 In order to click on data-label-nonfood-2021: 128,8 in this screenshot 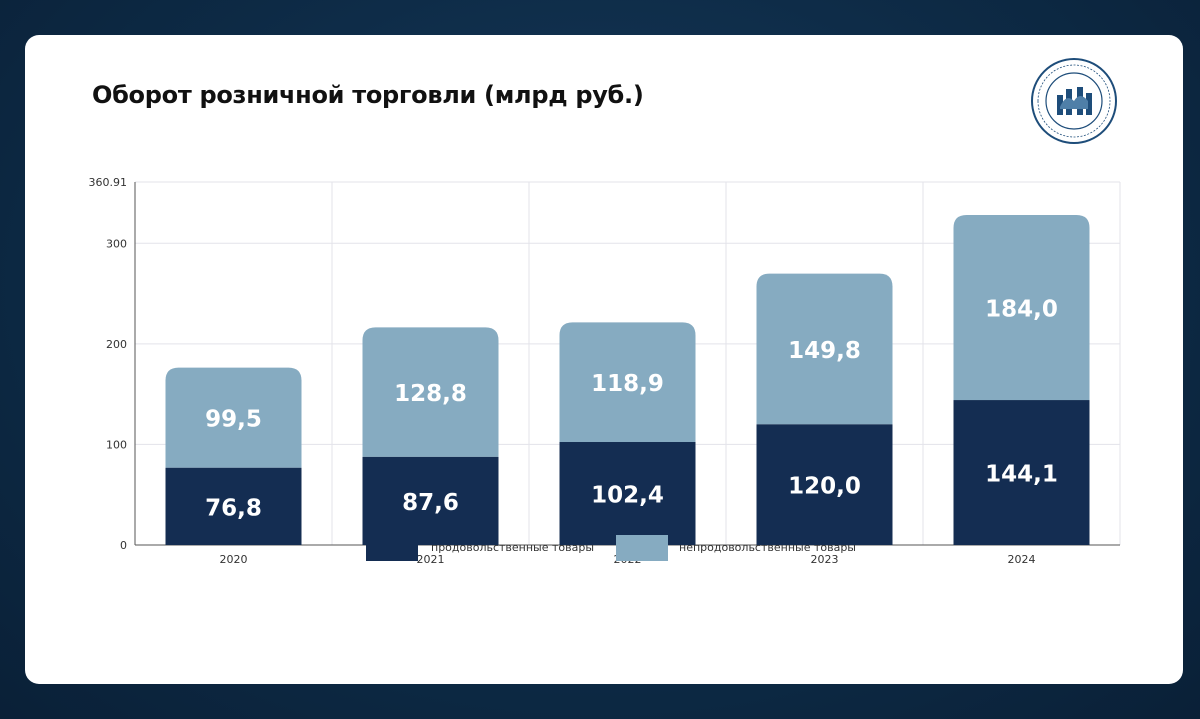, I will do `click(430, 394)`.